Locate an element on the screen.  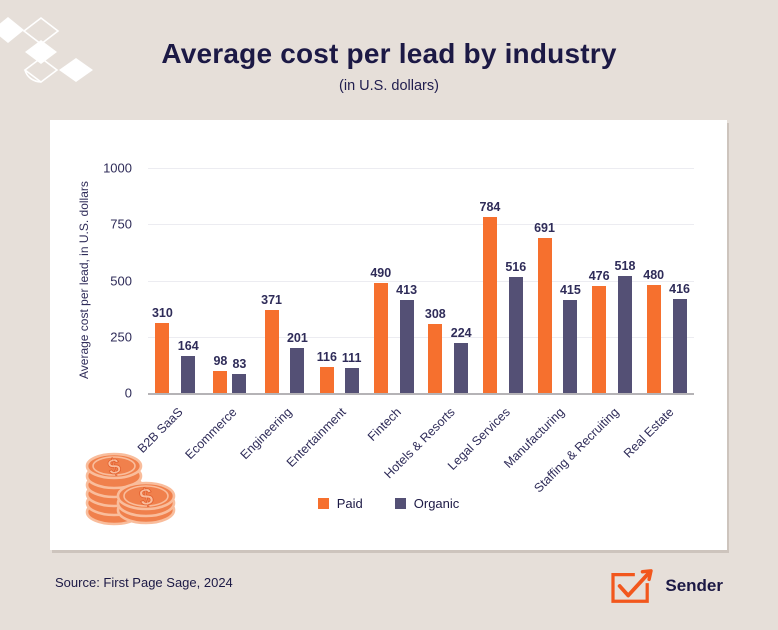
bar-group: 308 224 Hotels & Resorts is located at coordinates (429, 325).